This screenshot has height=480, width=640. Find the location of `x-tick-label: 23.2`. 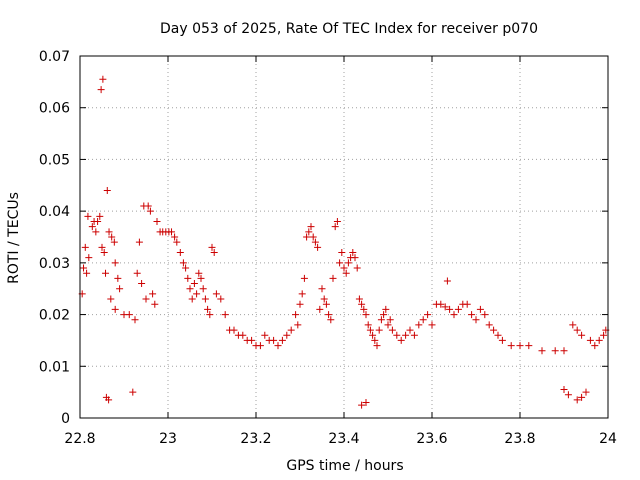

x-tick-label: 23.2 is located at coordinates (255, 439).